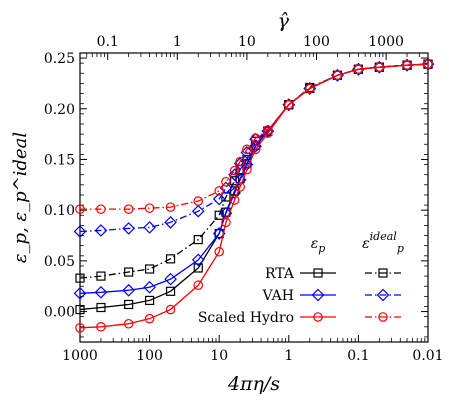 This screenshot has height=408, width=449. What do you see at coordinates (288, 356) in the screenshot?
I see `x-tick-label: 1` at bounding box center [288, 356].